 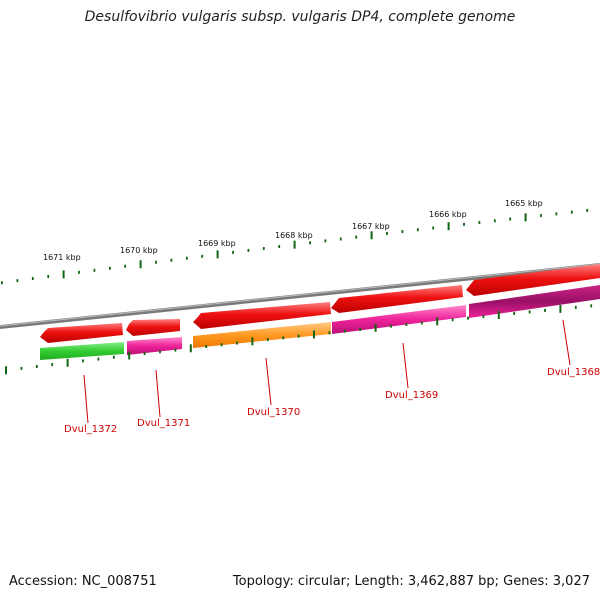 I want to click on gene-label-dvul-1372: Dvul_1372, so click(x=90, y=429).